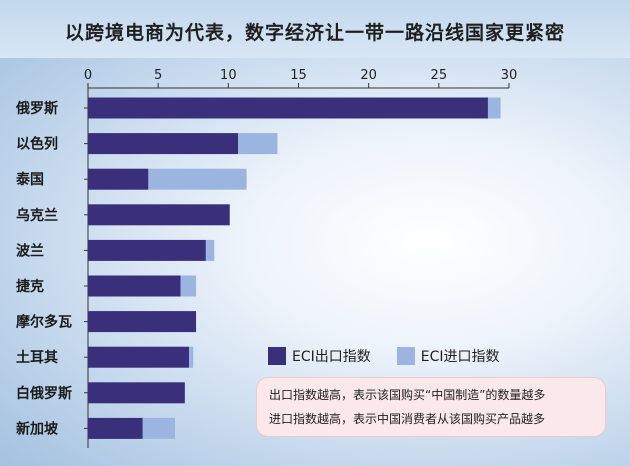  I want to click on category-label: 乌克兰, so click(37, 215).